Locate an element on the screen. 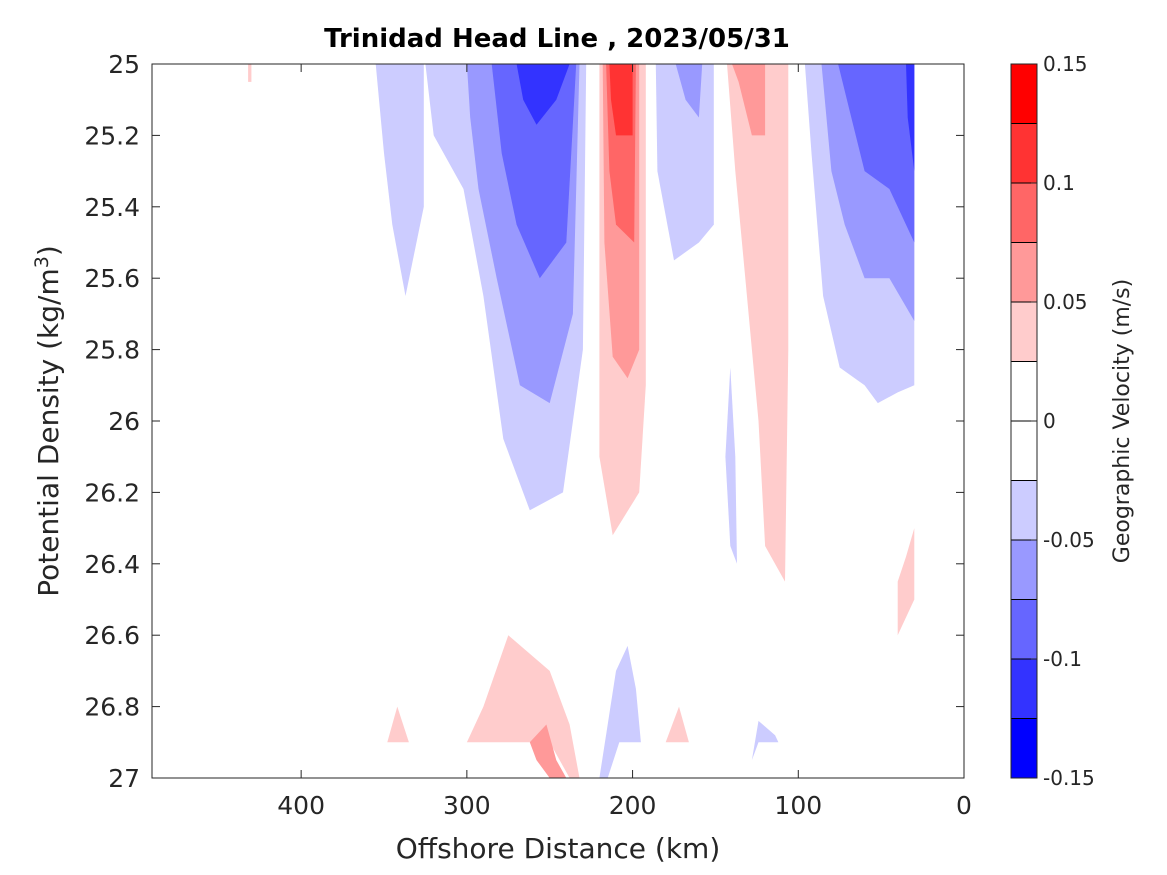 The height and width of the screenshot is (875, 1167). y-tick-label-6: 26.2 is located at coordinates (112, 492).